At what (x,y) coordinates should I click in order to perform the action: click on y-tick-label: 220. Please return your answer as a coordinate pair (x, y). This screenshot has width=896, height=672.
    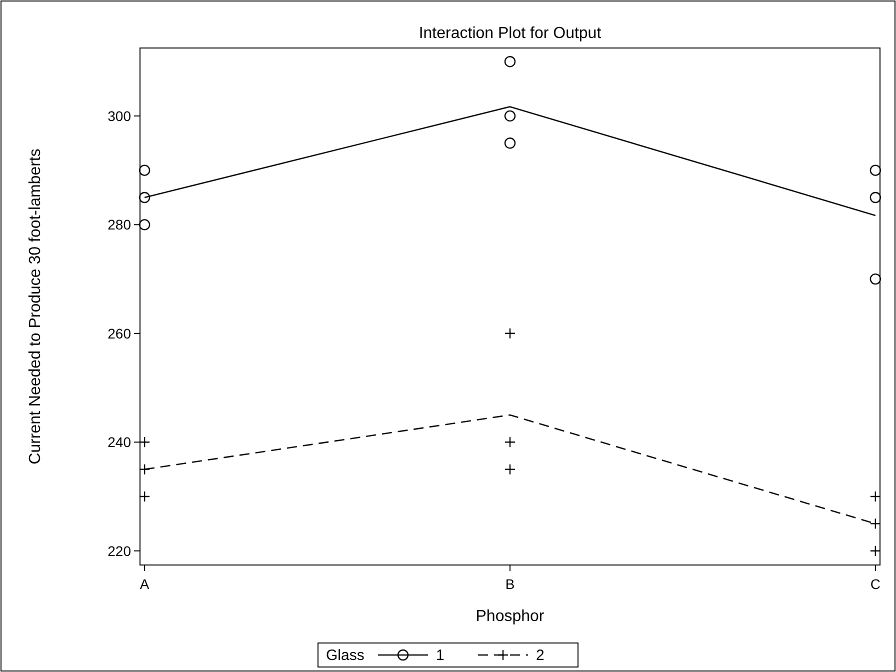
    Looking at the image, I should click on (120, 550).